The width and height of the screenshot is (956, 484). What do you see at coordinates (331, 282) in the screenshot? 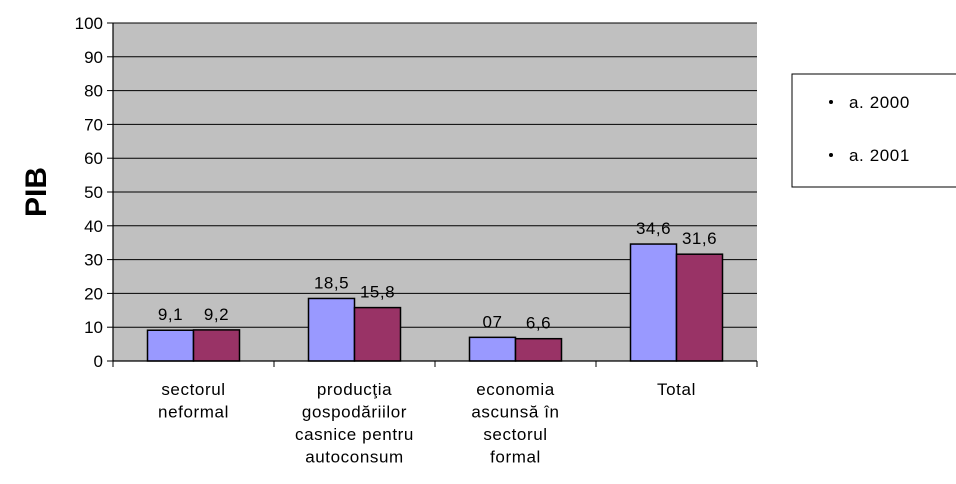
I see `data-label: 18,5` at bounding box center [331, 282].